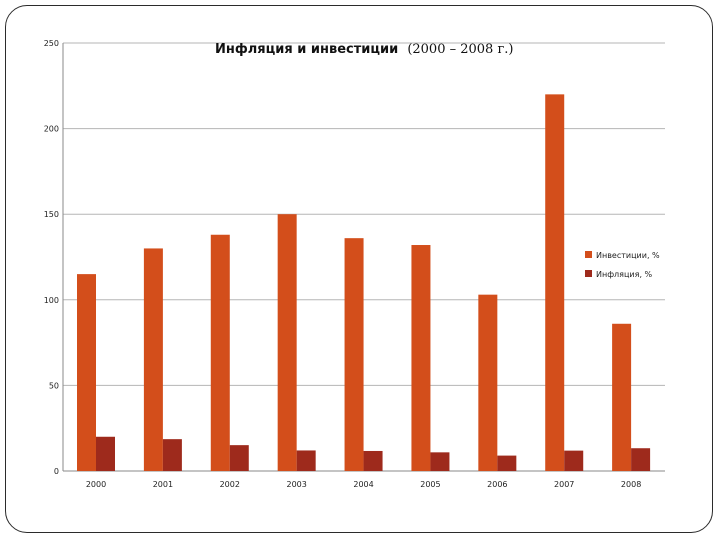  Describe the element at coordinates (631, 484) in the screenshot. I see `x-tick-label: 2008` at that location.